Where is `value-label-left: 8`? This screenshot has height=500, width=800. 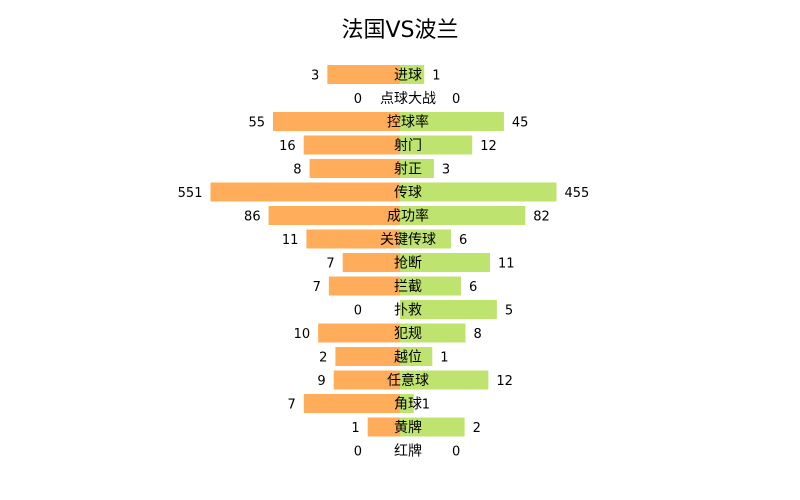 value-label-left: 8 is located at coordinates (297, 170).